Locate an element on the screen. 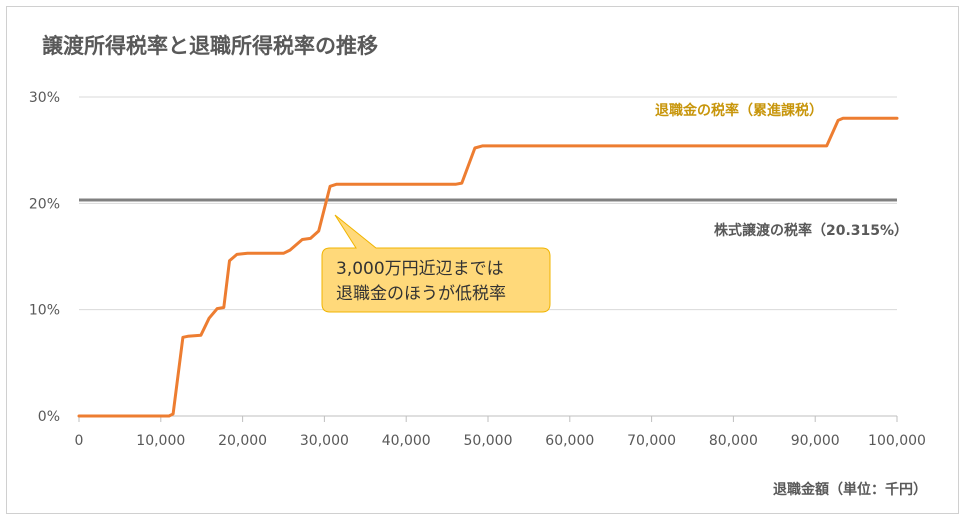  callout-bubble is located at coordinates (436, 263).